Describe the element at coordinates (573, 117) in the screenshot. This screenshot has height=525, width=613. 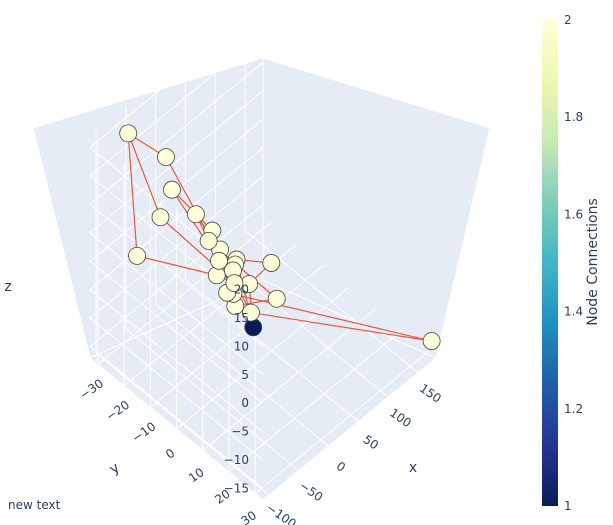
I see `colorbar-tick-label: 1.8` at that location.